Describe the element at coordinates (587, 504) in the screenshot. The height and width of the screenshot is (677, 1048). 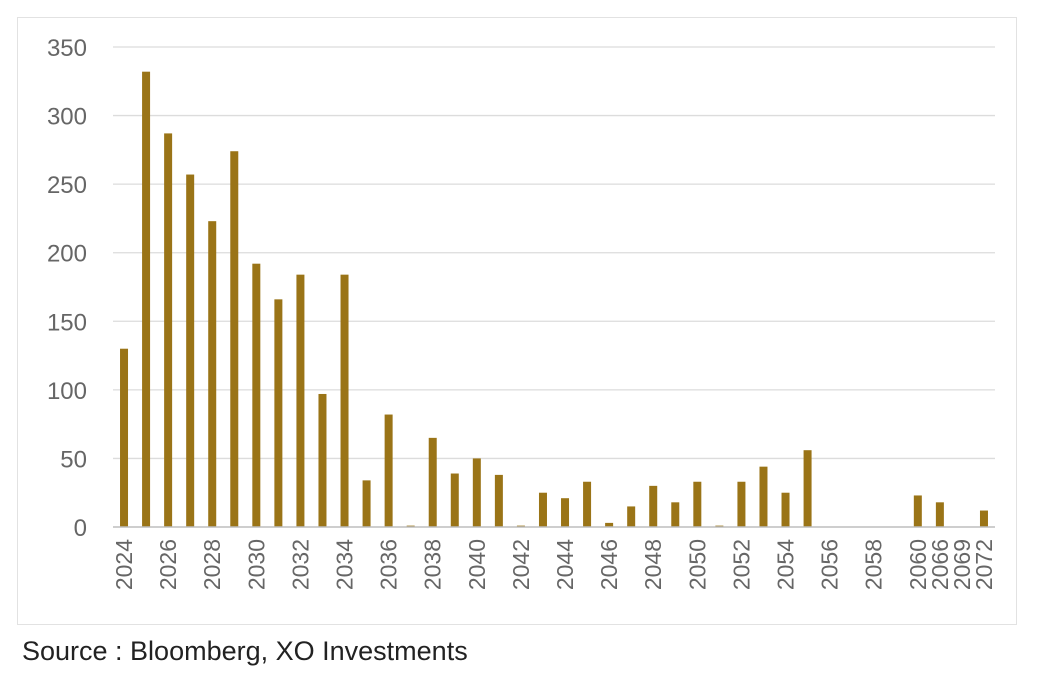
I see `bar-2045` at that location.